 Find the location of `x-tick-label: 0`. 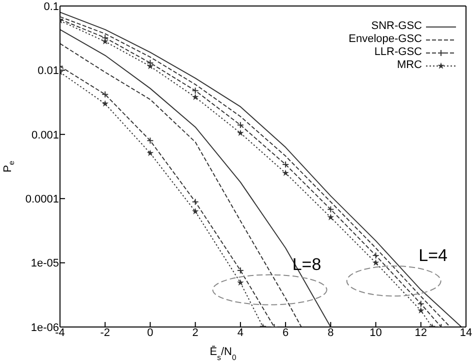

x-tick-label: 0 is located at coordinates (150, 332).